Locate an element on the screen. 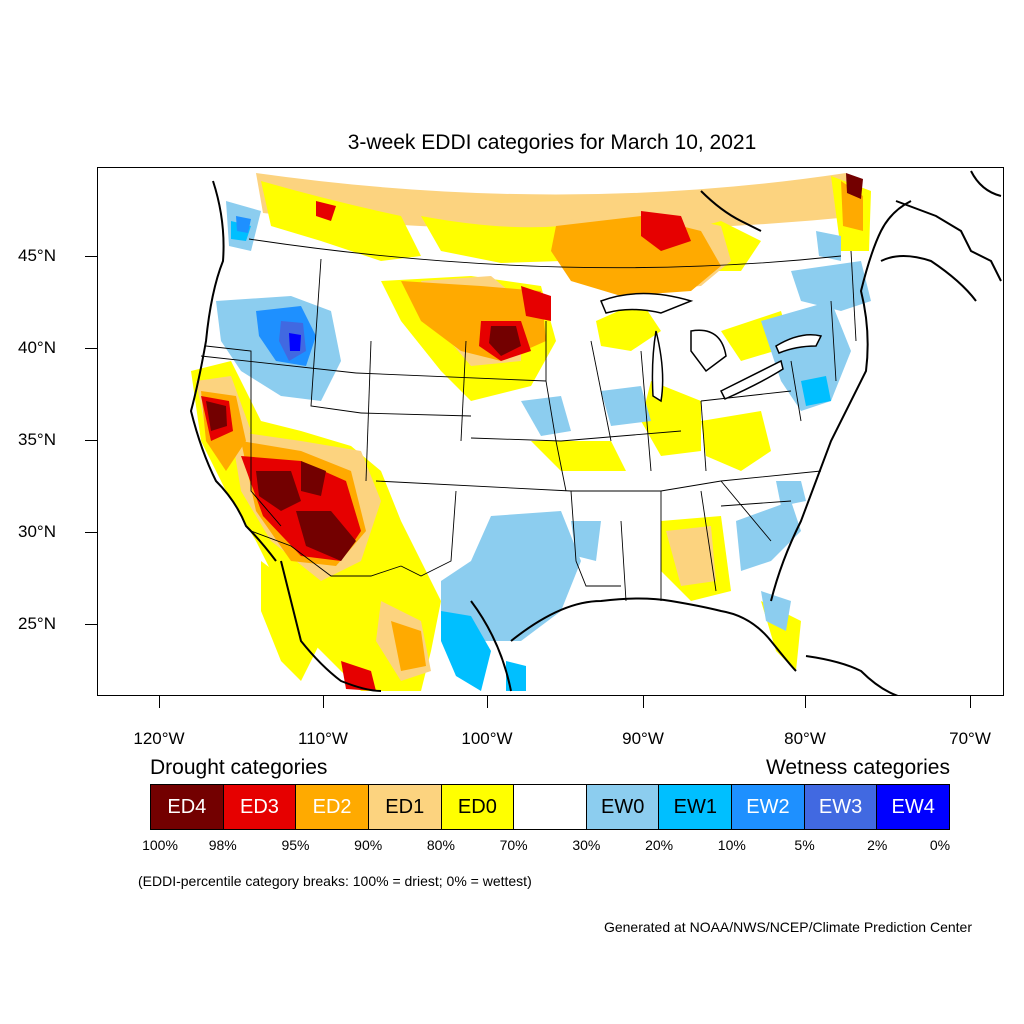 The height and width of the screenshot is (1024, 1024). legend-break-label: 100% is located at coordinates (160, 845).